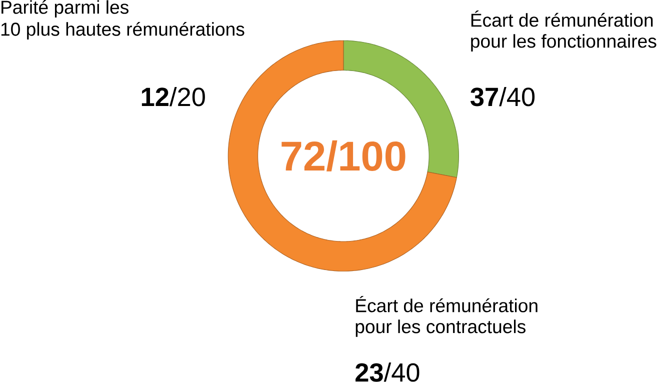 The image size is (657, 382). Describe the element at coordinates (388, 372) in the screenshot. I see `text: 23/40` at that location.